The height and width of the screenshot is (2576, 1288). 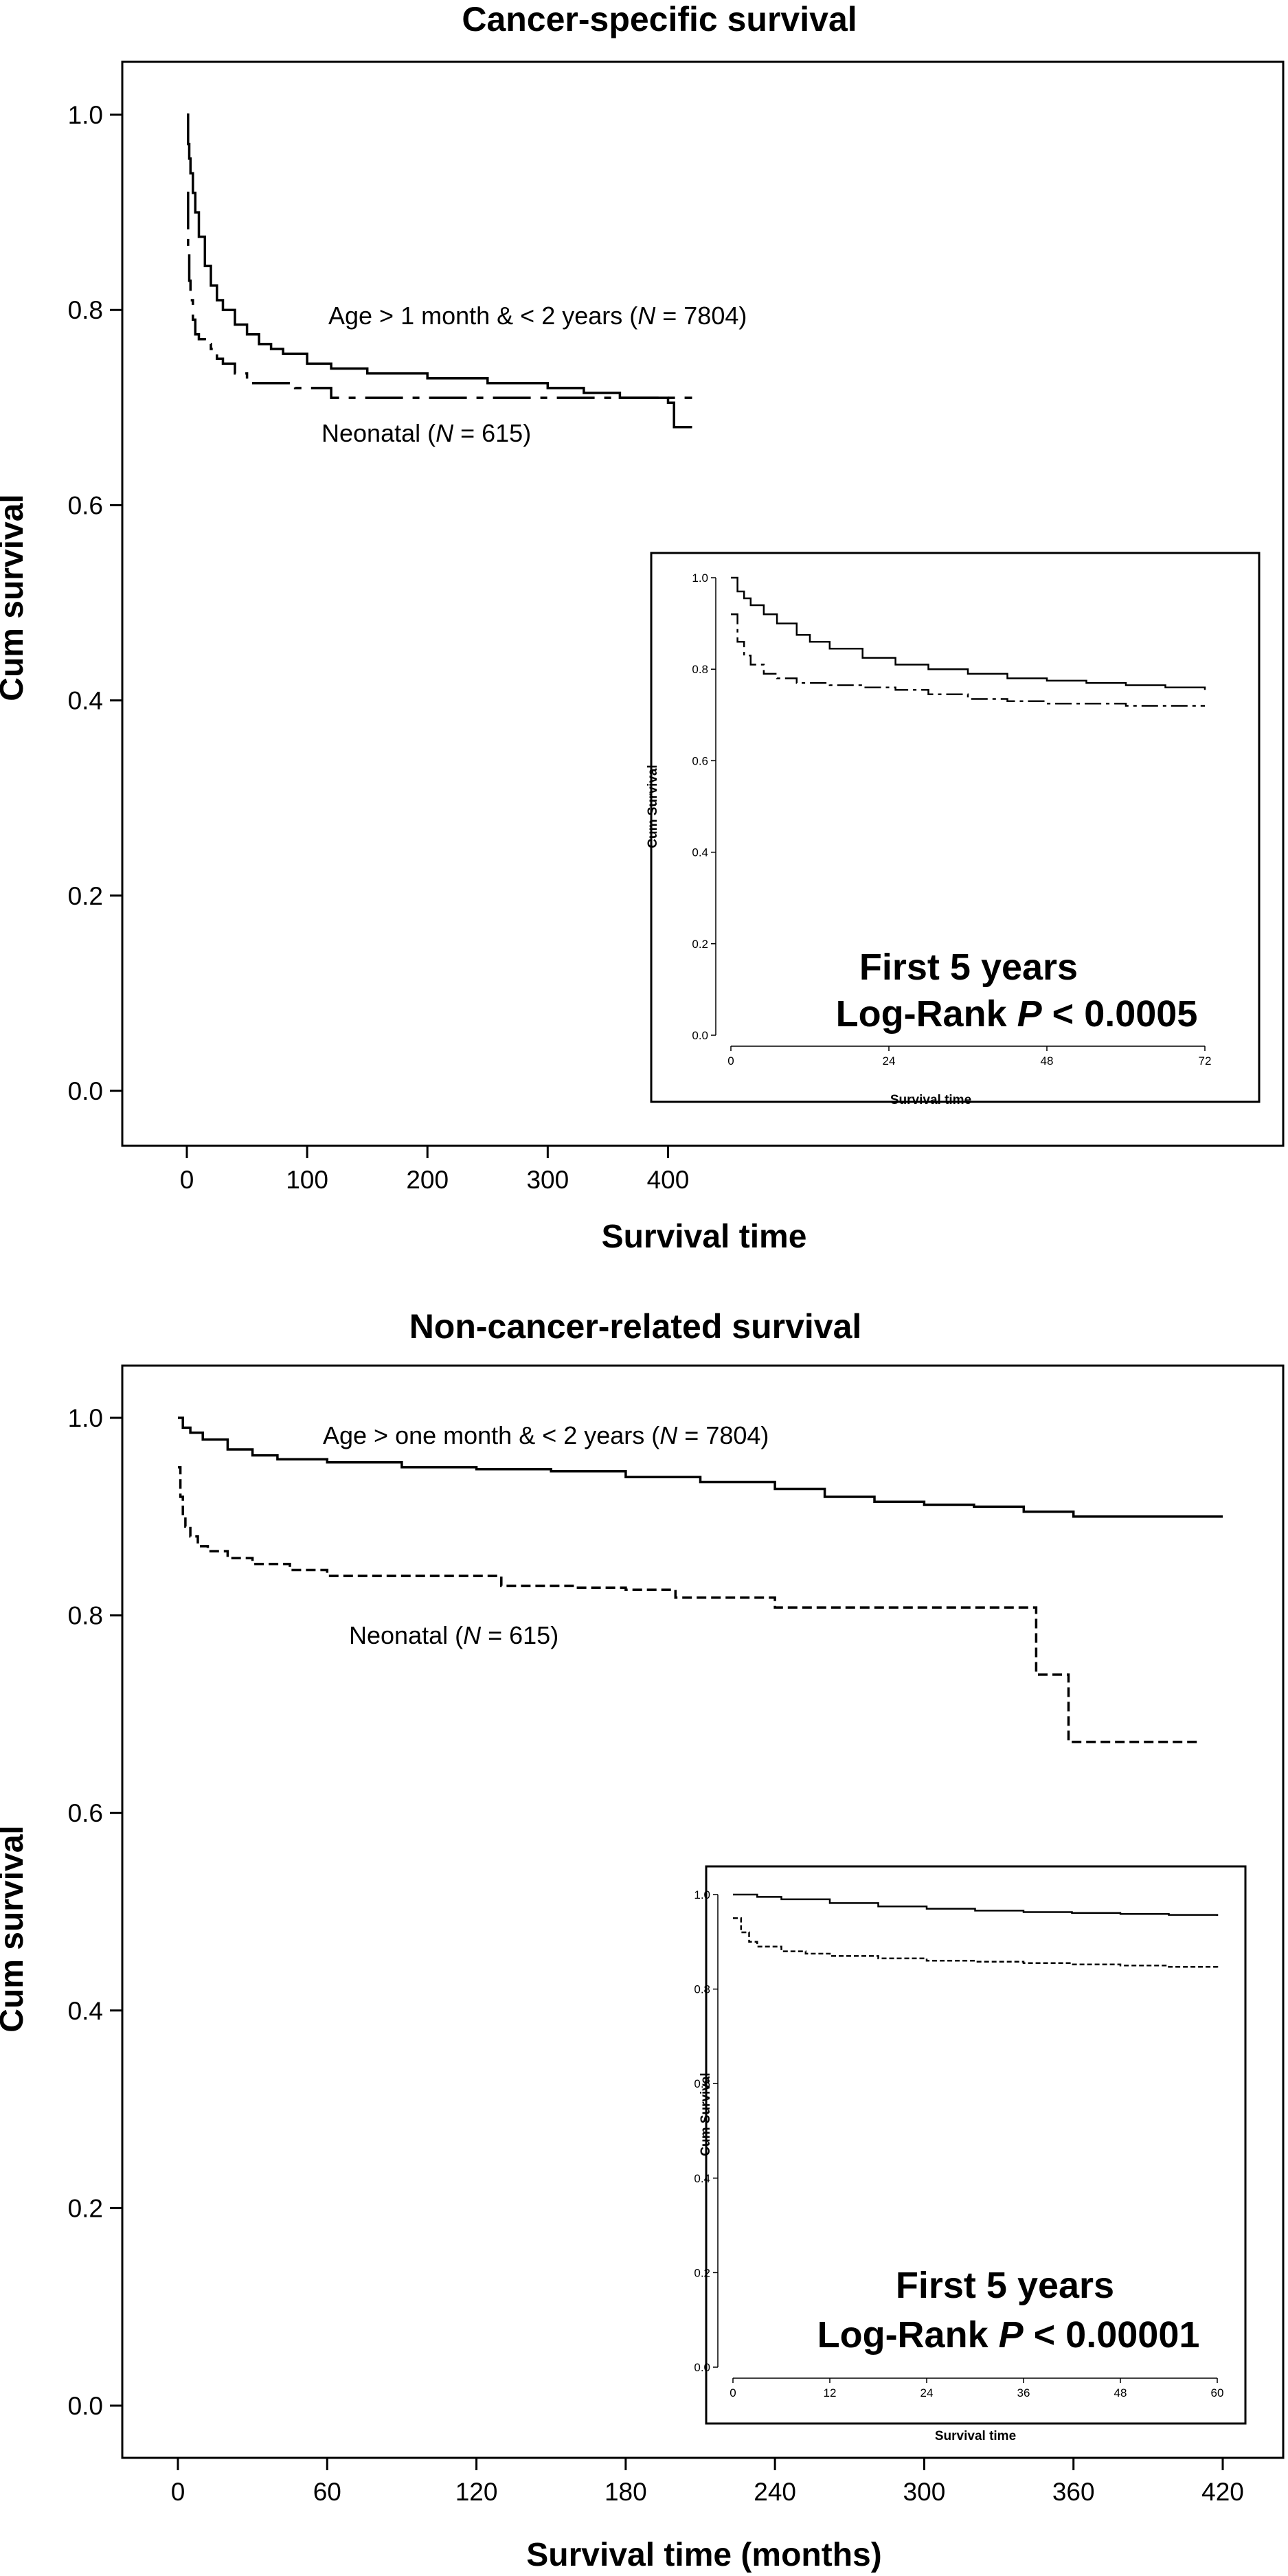 I want to click on x-tick-label: 420, so click(x=1222, y=2492).